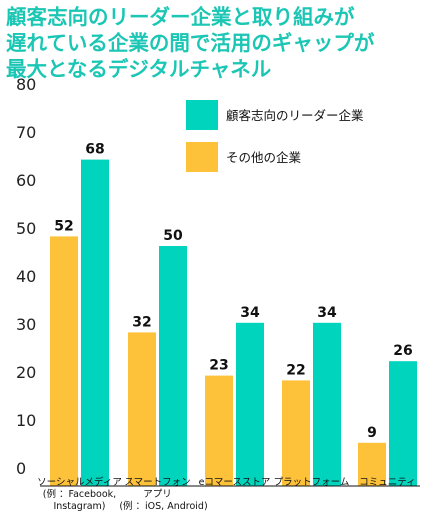  What do you see at coordinates (26, 132) in the screenshot?
I see `y-tick-label-70: 70` at bounding box center [26, 132].